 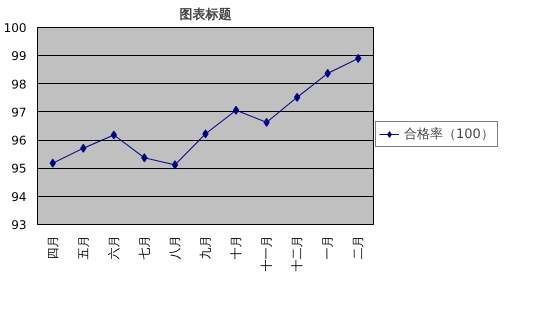 I want to click on x-tick-label: 七月, so click(x=144, y=248).